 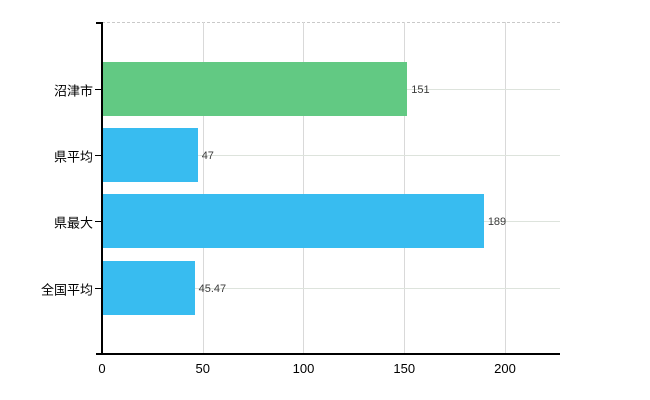 I want to click on y-axis-top-tick, so click(x=99, y=23).